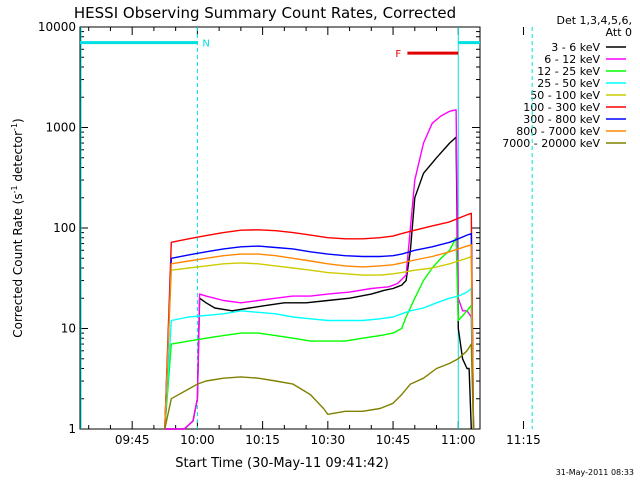 This screenshot has height=484, width=640. I want to click on legend-label-1: 6 - 12 keV, so click(572, 59).